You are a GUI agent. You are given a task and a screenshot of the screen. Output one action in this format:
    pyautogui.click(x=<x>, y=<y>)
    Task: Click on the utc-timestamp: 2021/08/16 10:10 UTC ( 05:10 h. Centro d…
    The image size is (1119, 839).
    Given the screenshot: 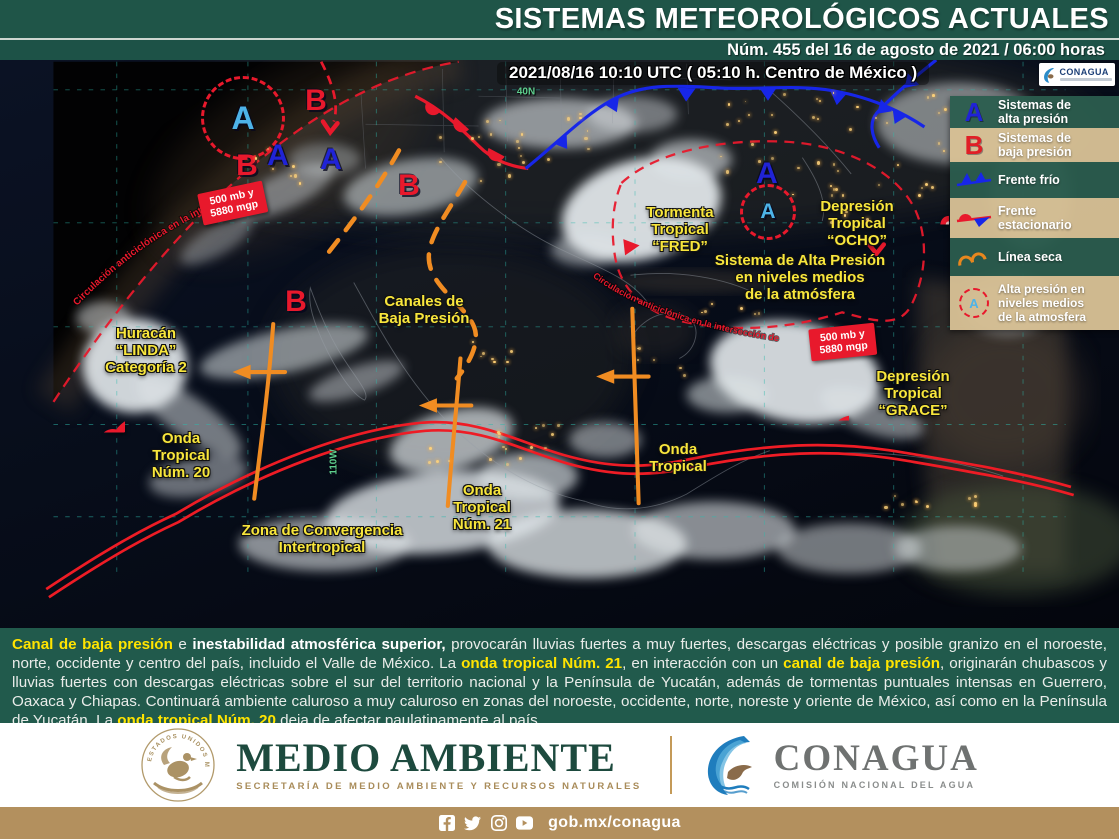 What is the action you would take?
    pyautogui.click(x=713, y=73)
    